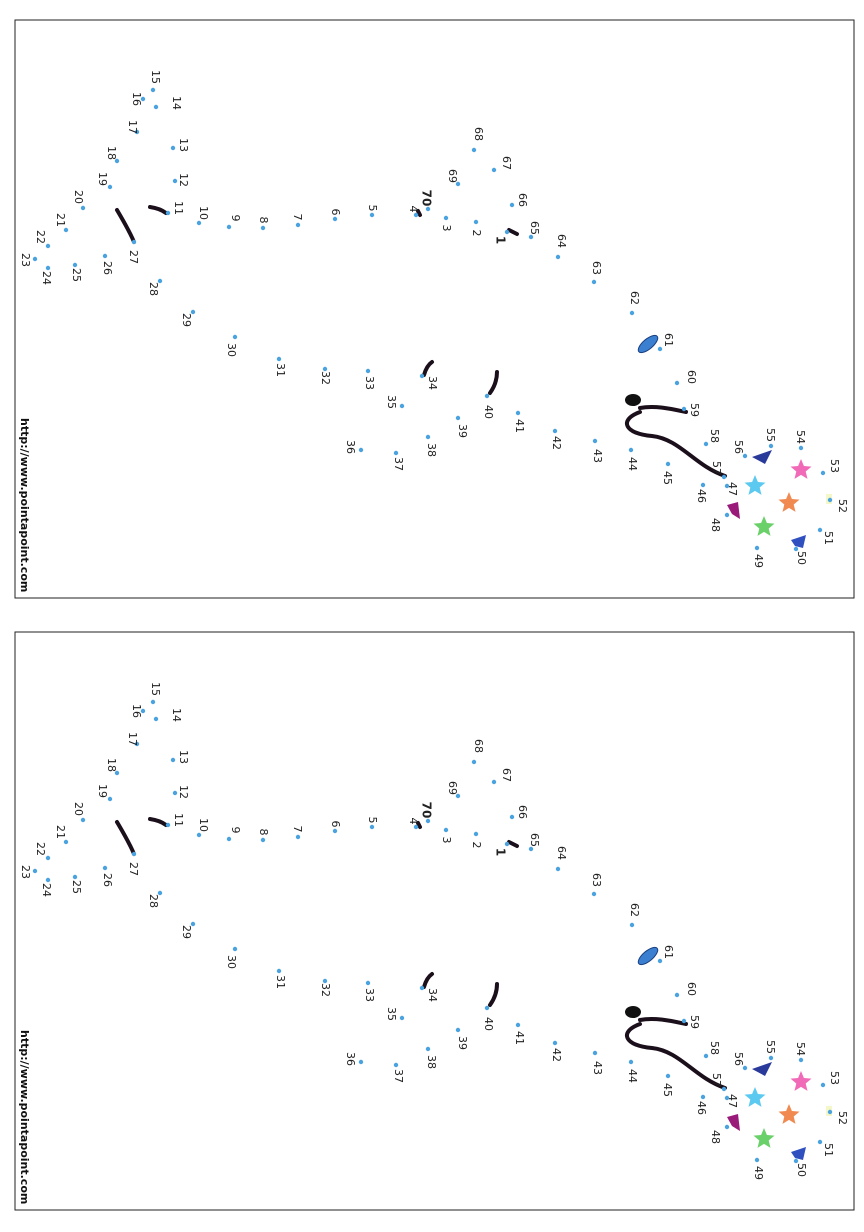  I want to click on dot-label: 21, so click(60, 220).